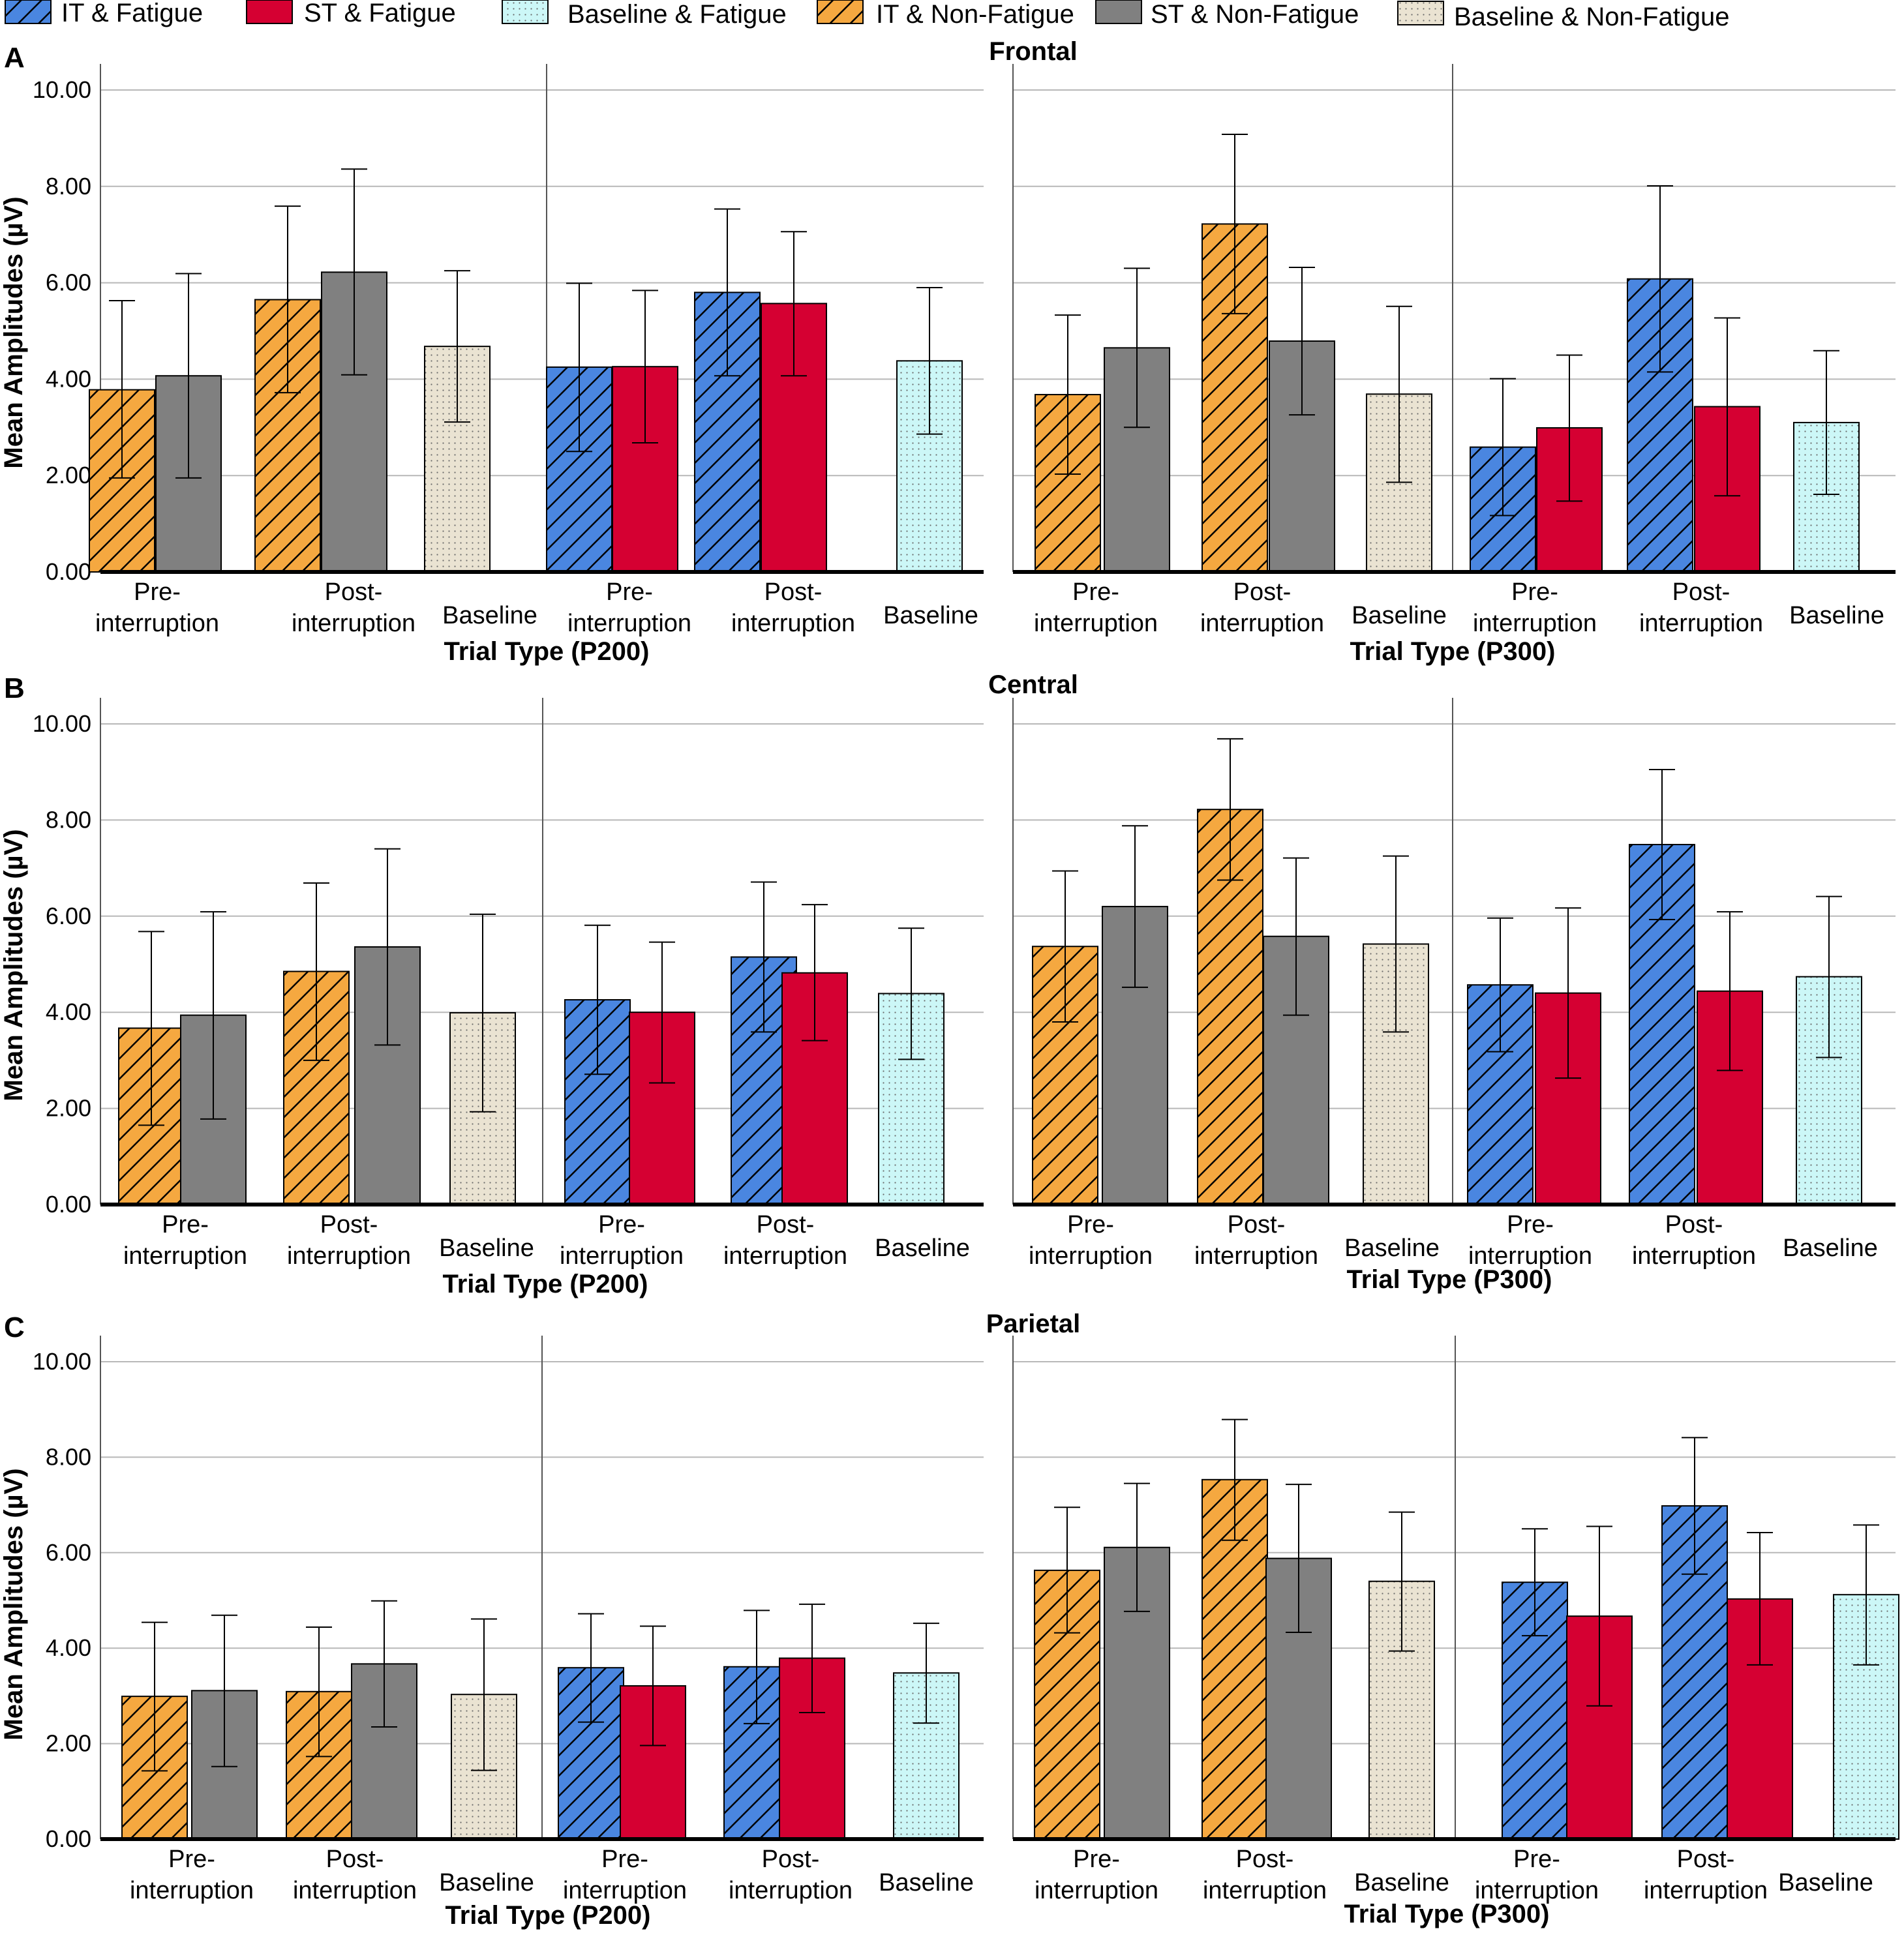 The height and width of the screenshot is (1948, 1904). Describe the element at coordinates (1034, 52) in the screenshot. I see `region-title-frontal: Frontal` at that location.